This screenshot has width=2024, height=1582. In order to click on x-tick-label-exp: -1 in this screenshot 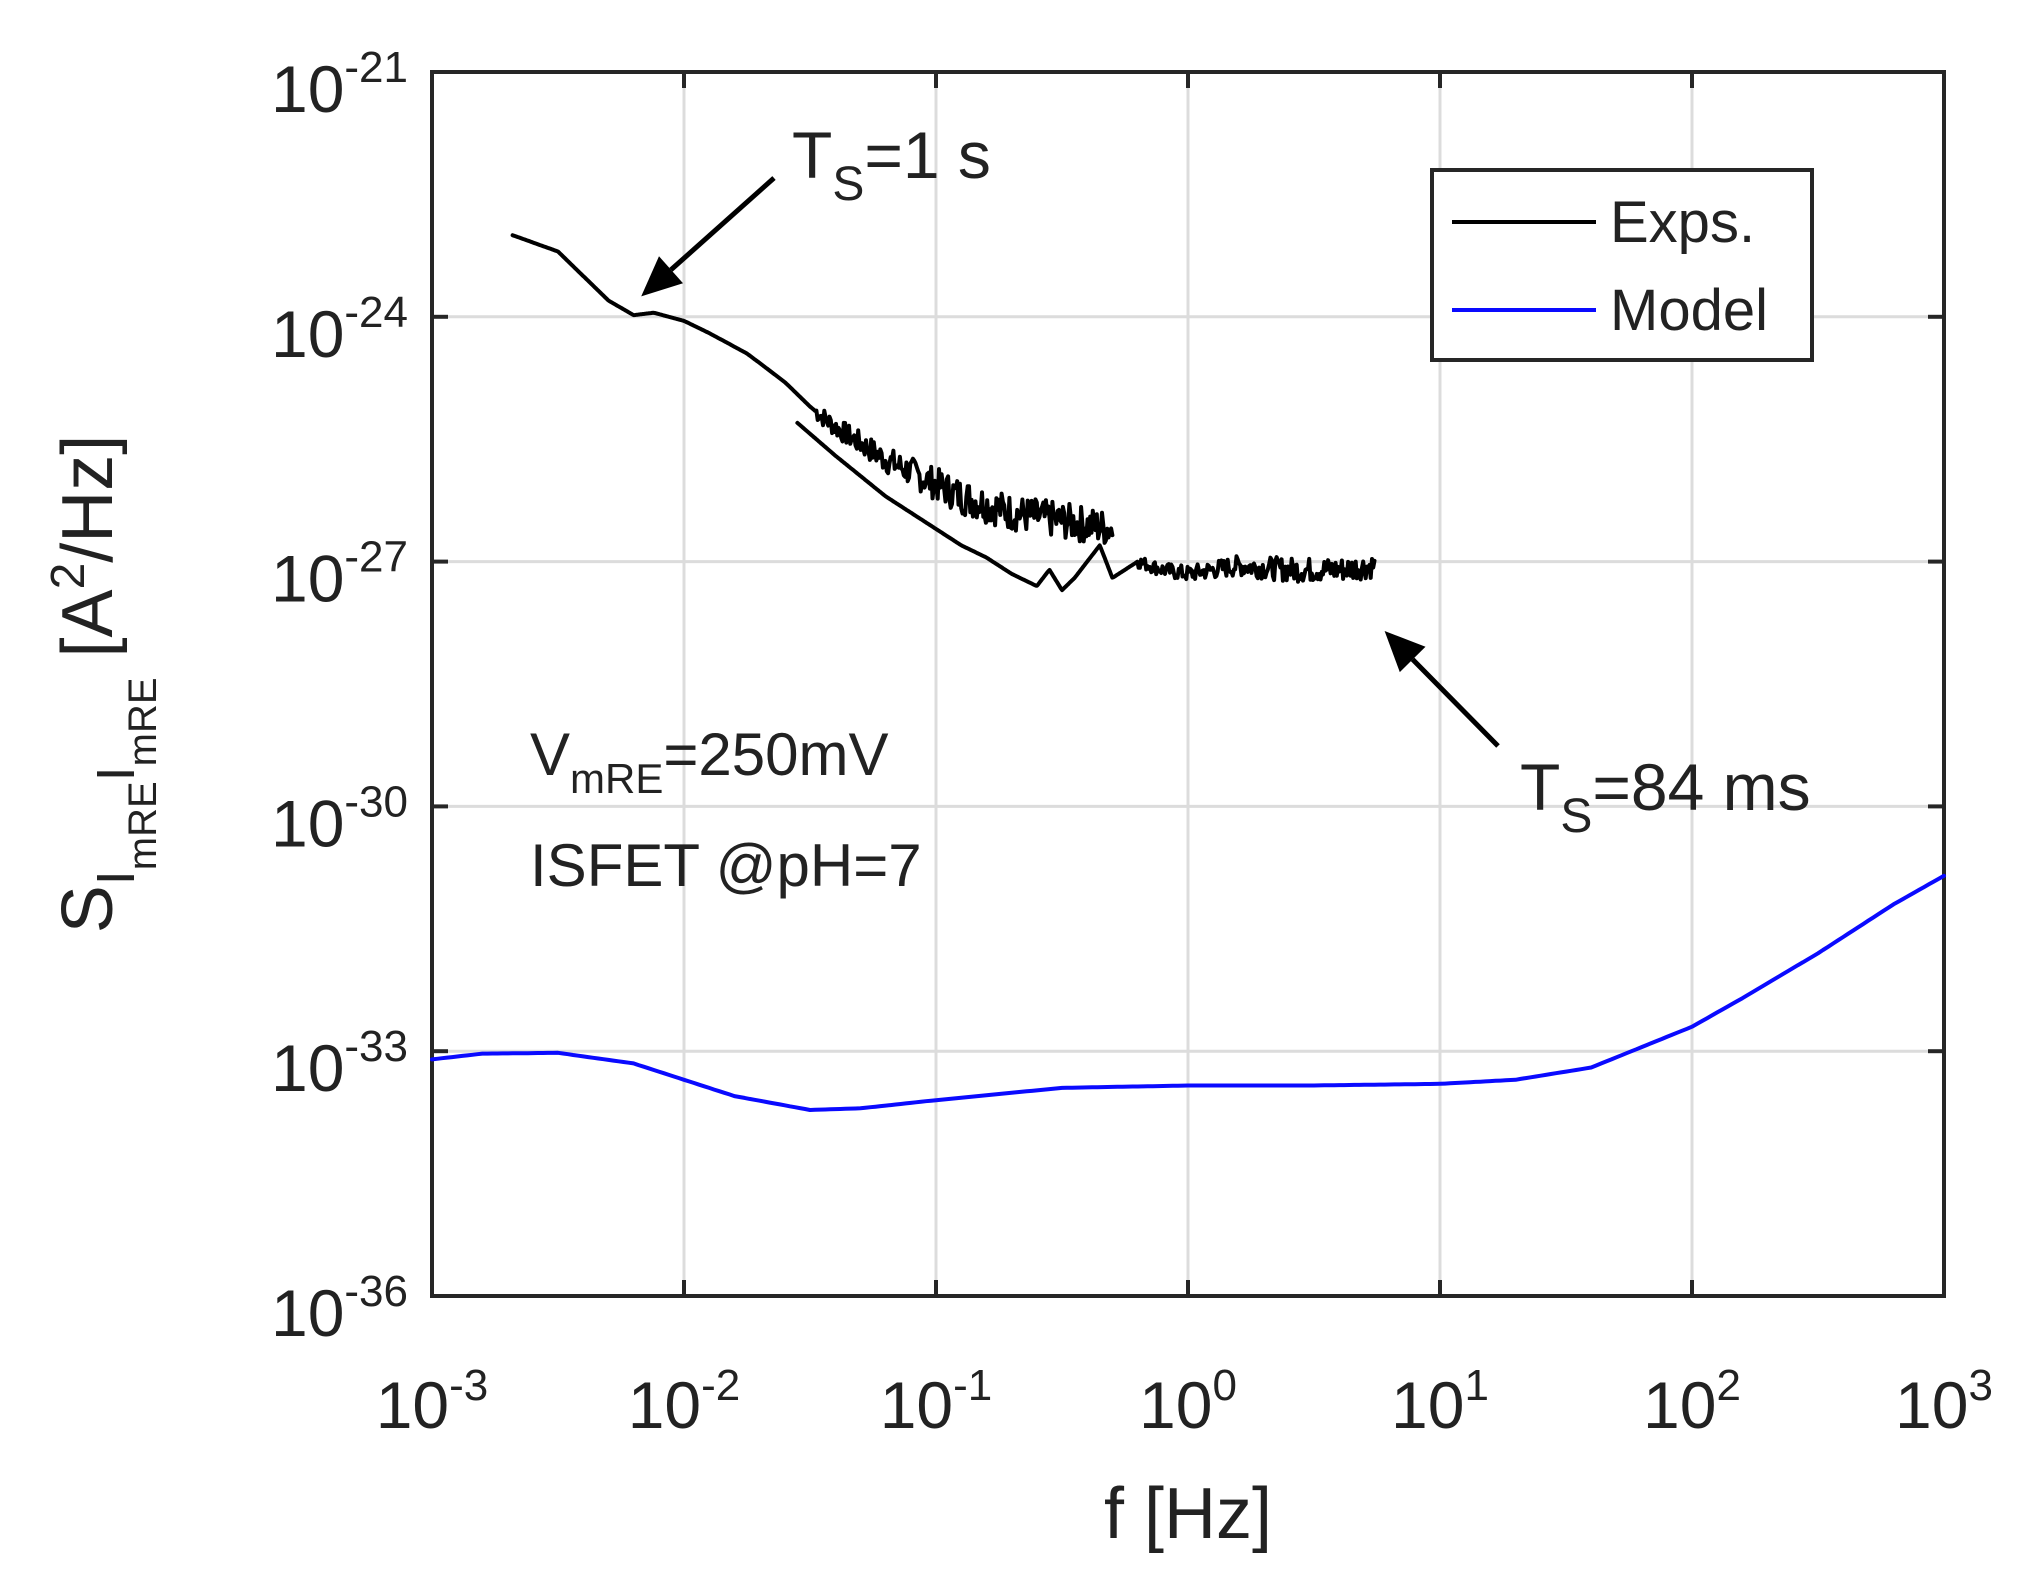, I will do `click(972, 1385)`.